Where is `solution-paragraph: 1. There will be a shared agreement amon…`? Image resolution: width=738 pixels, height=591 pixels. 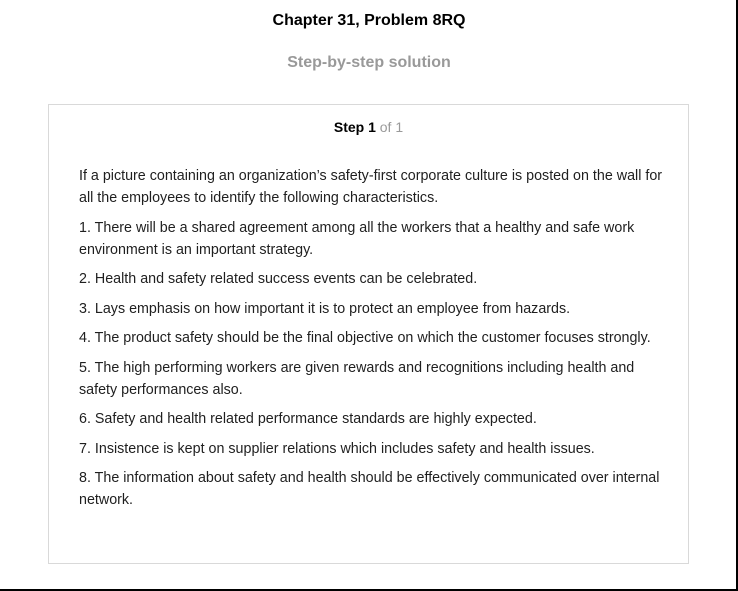 solution-paragraph: 1. There will be a shared agreement amon… is located at coordinates (357, 238).